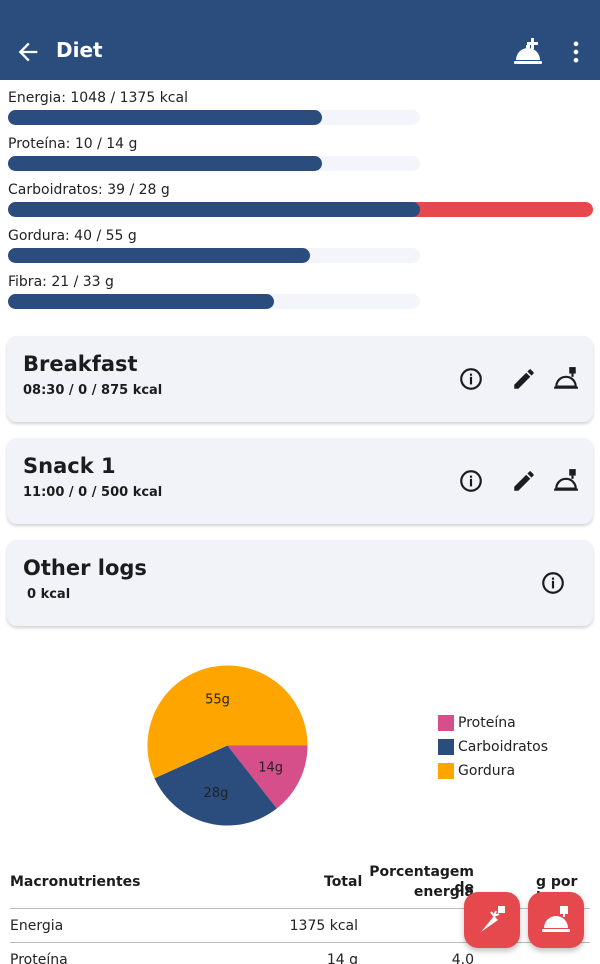 The image size is (600, 964). I want to click on progress-label: Fibra: 21 / 33 g, so click(61, 282).